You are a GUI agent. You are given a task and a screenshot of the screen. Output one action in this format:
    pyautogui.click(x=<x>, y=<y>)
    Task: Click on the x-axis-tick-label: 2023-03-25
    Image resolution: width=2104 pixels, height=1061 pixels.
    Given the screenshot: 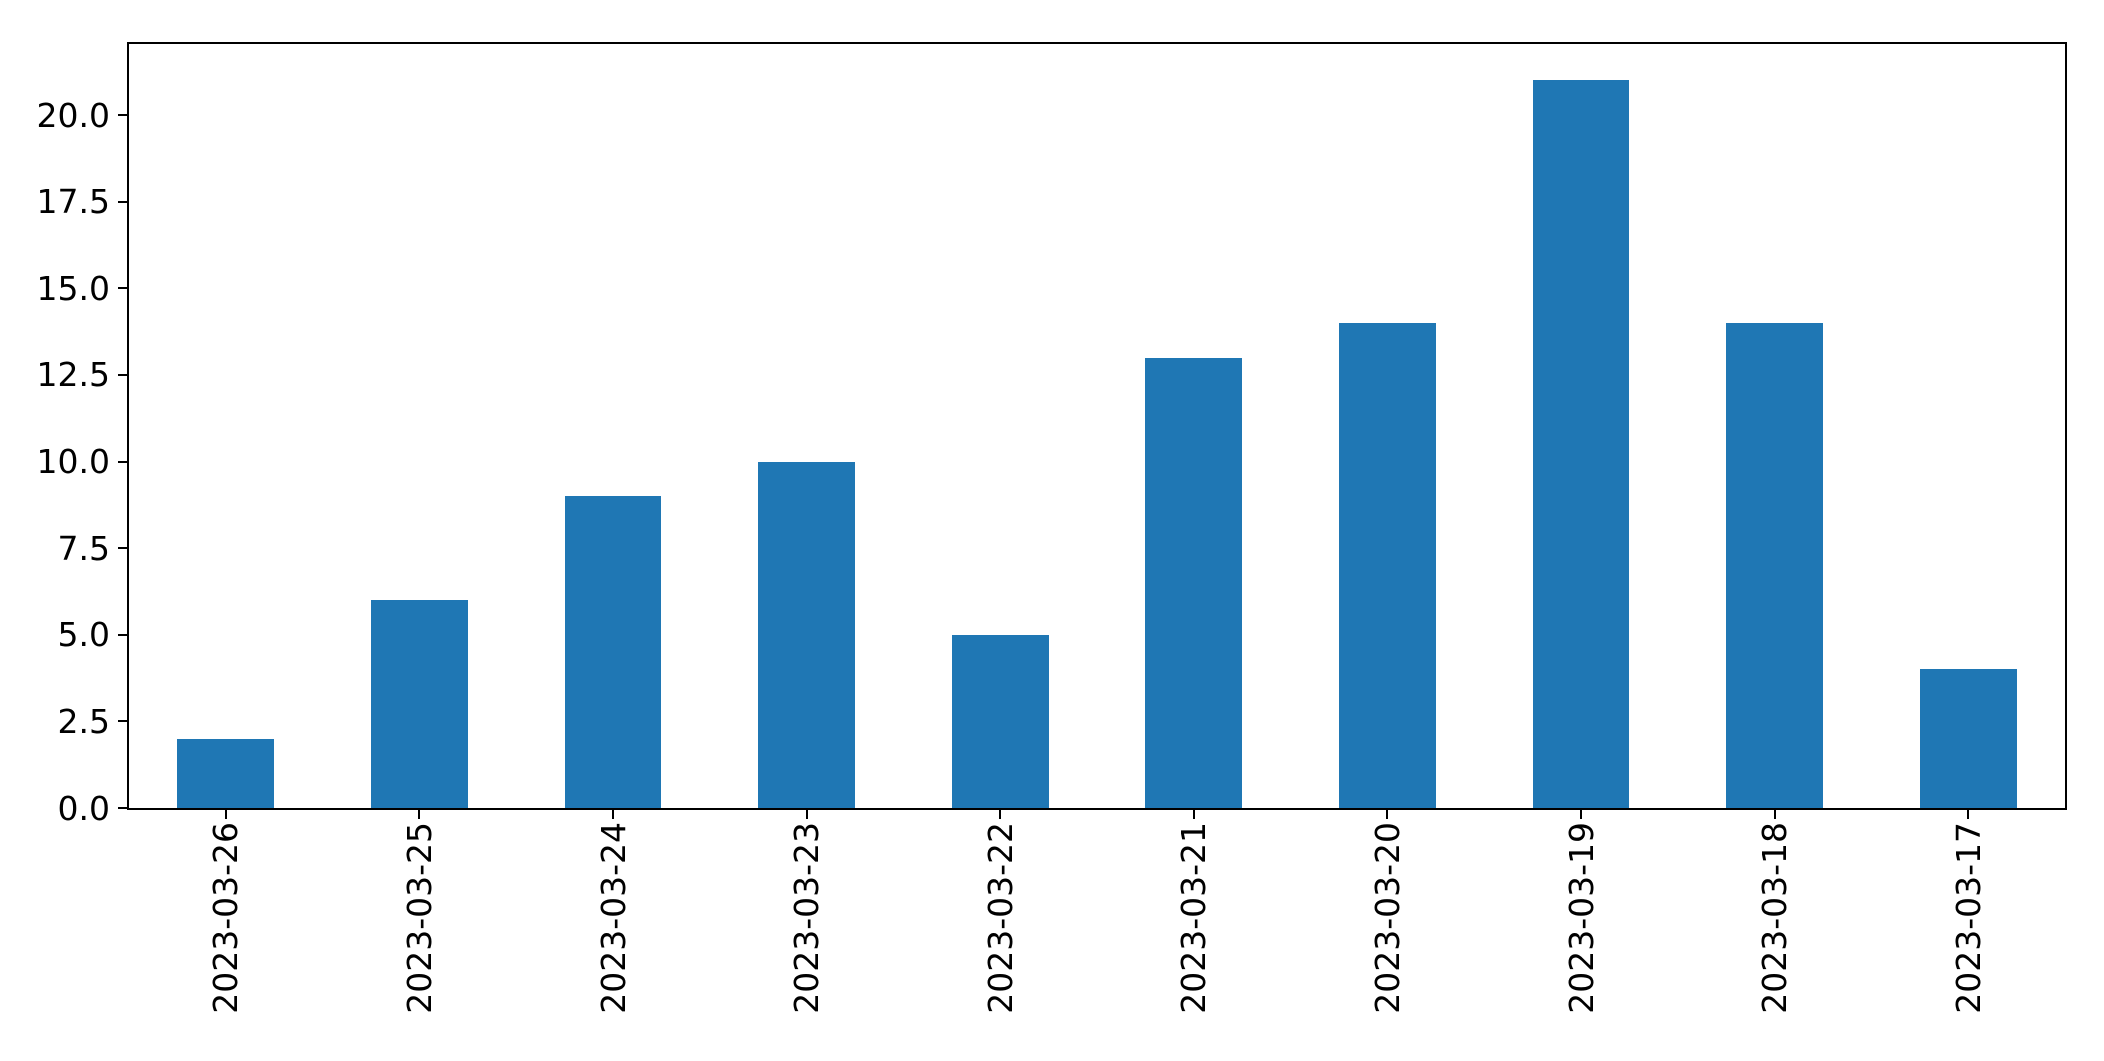 What is the action you would take?
    pyautogui.click(x=419, y=918)
    